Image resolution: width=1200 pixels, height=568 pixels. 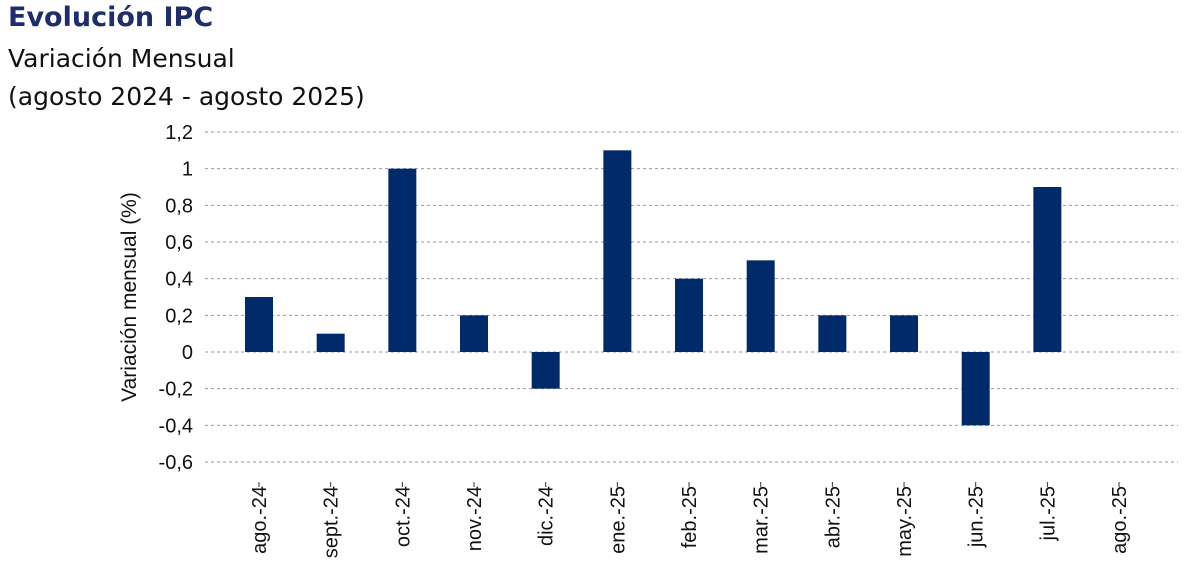 What do you see at coordinates (176, 298) in the screenshot?
I see `y-axis-ticks: -0,6 -0,4 -0,2 0 0,2 0,4 0,6 0,8 1 1,2` at bounding box center [176, 298].